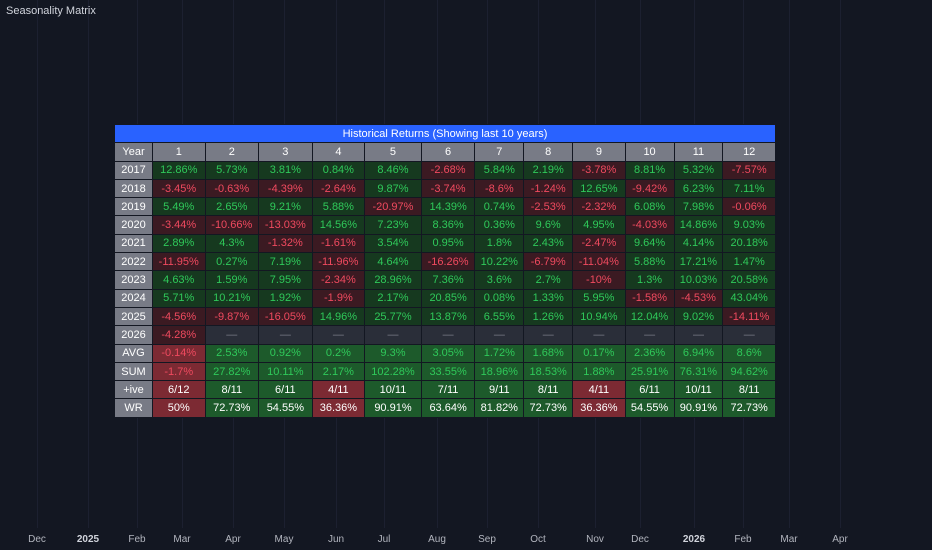 Image resolution: width=932 pixels, height=550 pixels. What do you see at coordinates (698, 225) in the screenshot?
I see `return-cell: 14.86%` at bounding box center [698, 225].